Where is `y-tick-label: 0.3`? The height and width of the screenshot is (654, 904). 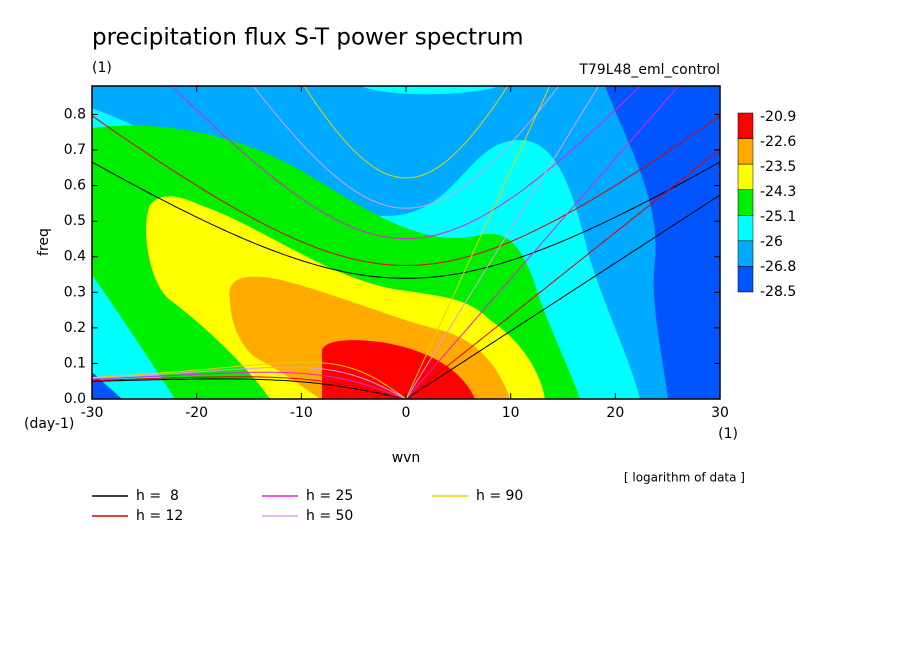
y-tick-label: 0.3 is located at coordinates (75, 292).